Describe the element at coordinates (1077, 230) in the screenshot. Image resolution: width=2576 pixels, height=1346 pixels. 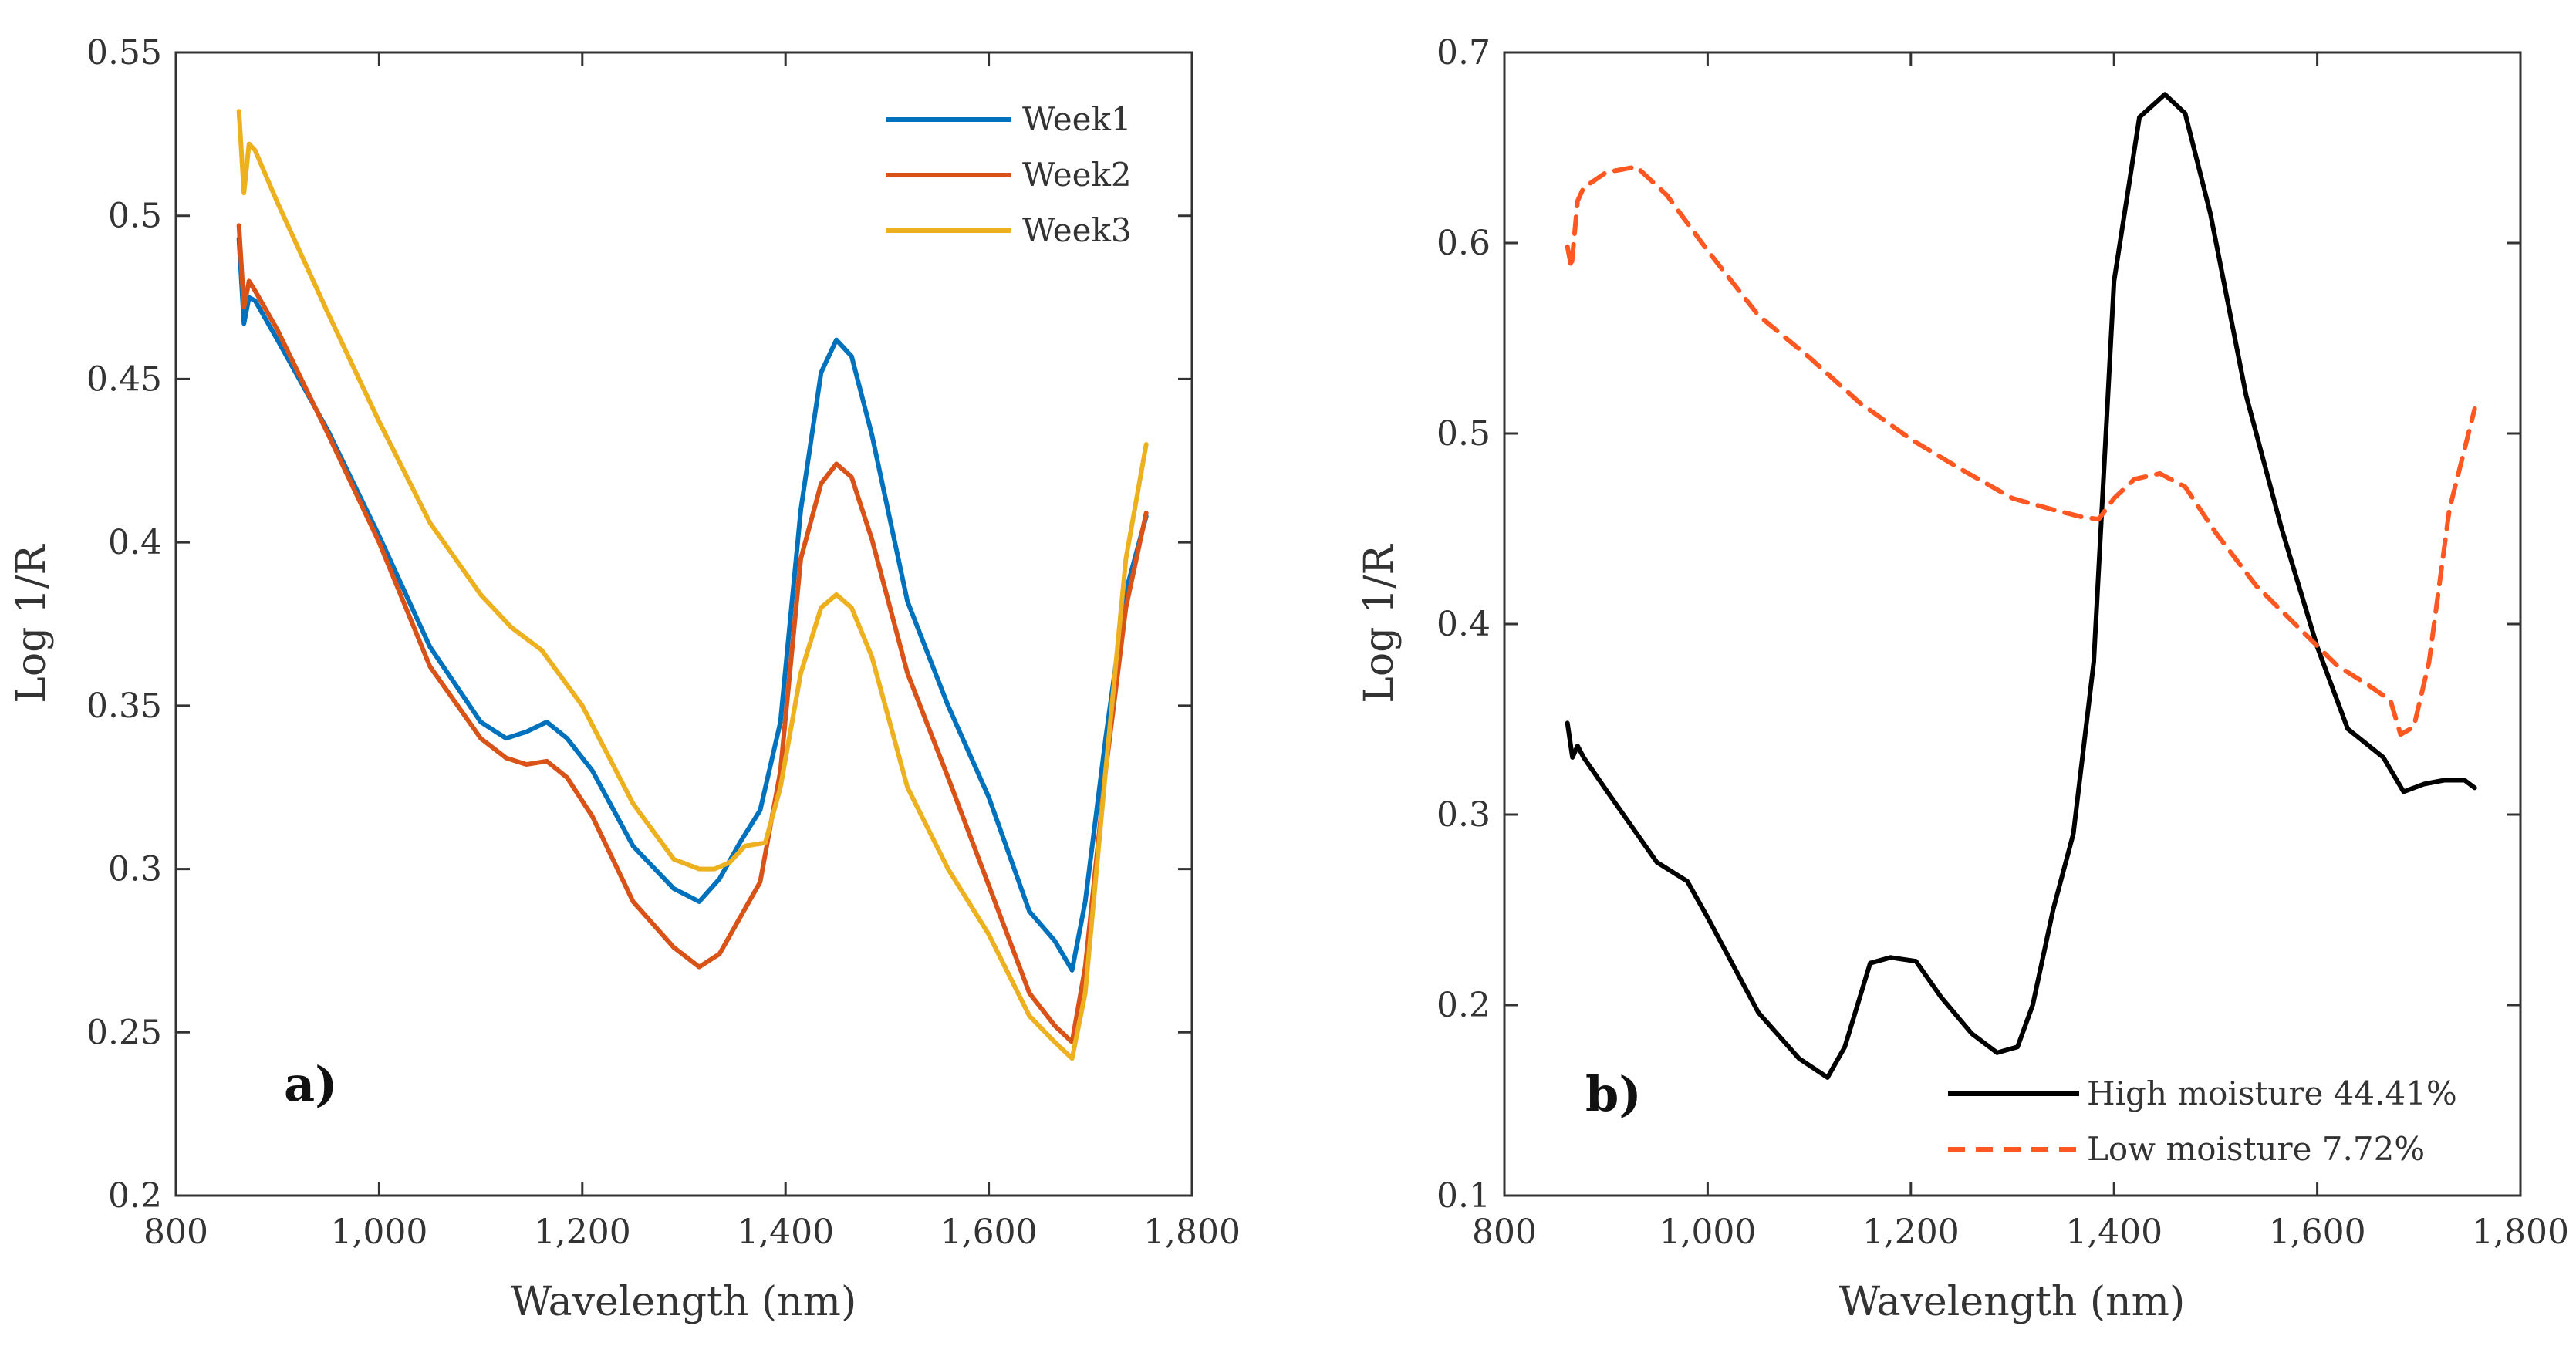
I see `legend-label: Week3` at that location.